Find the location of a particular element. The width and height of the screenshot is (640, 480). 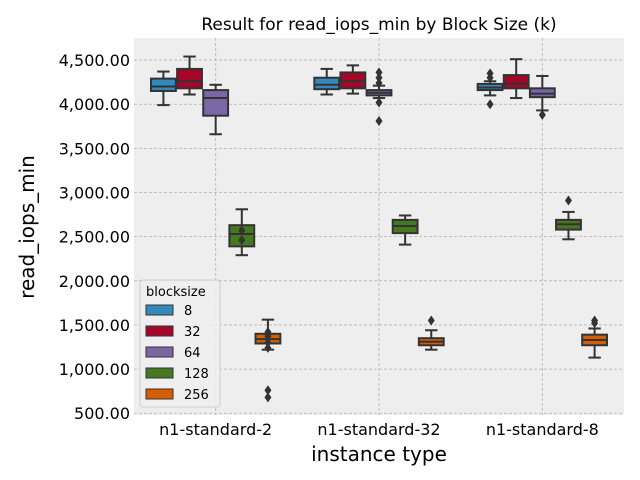

legend: blocksize 8 32 64 128 256 is located at coordinates (180, 343).